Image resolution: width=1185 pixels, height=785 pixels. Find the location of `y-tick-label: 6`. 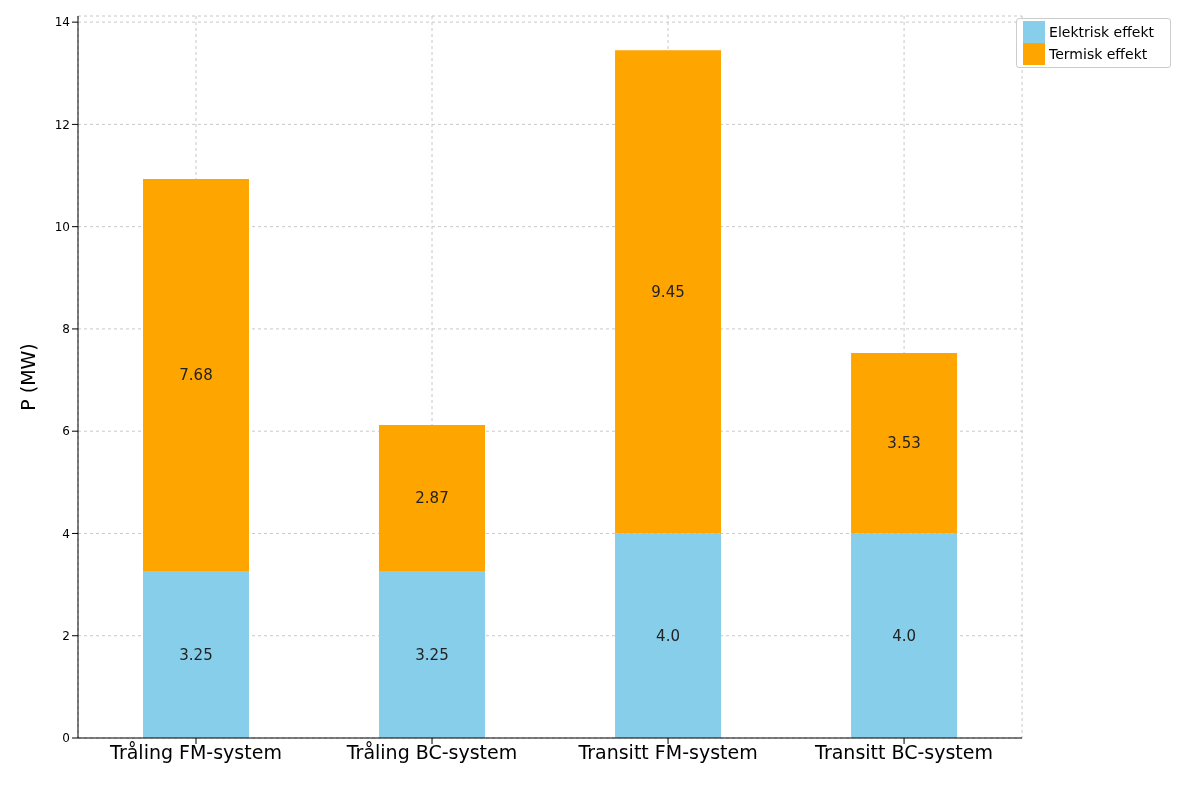

y-tick-label: 6 is located at coordinates (66, 431).